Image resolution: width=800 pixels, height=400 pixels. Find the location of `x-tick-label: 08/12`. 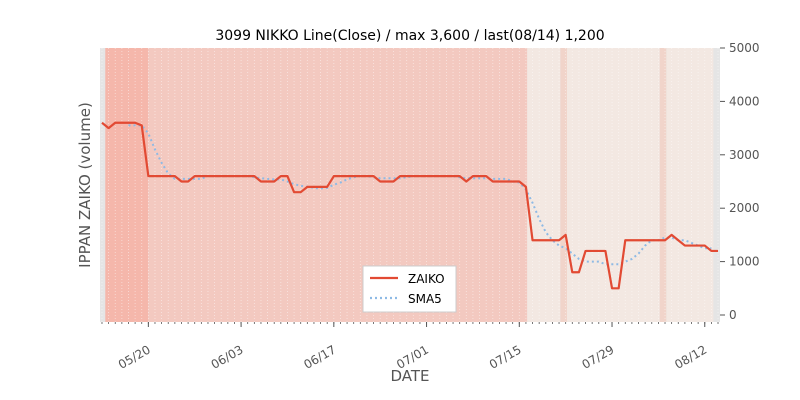

x-tick-label: 08/12 is located at coordinates (690, 356).